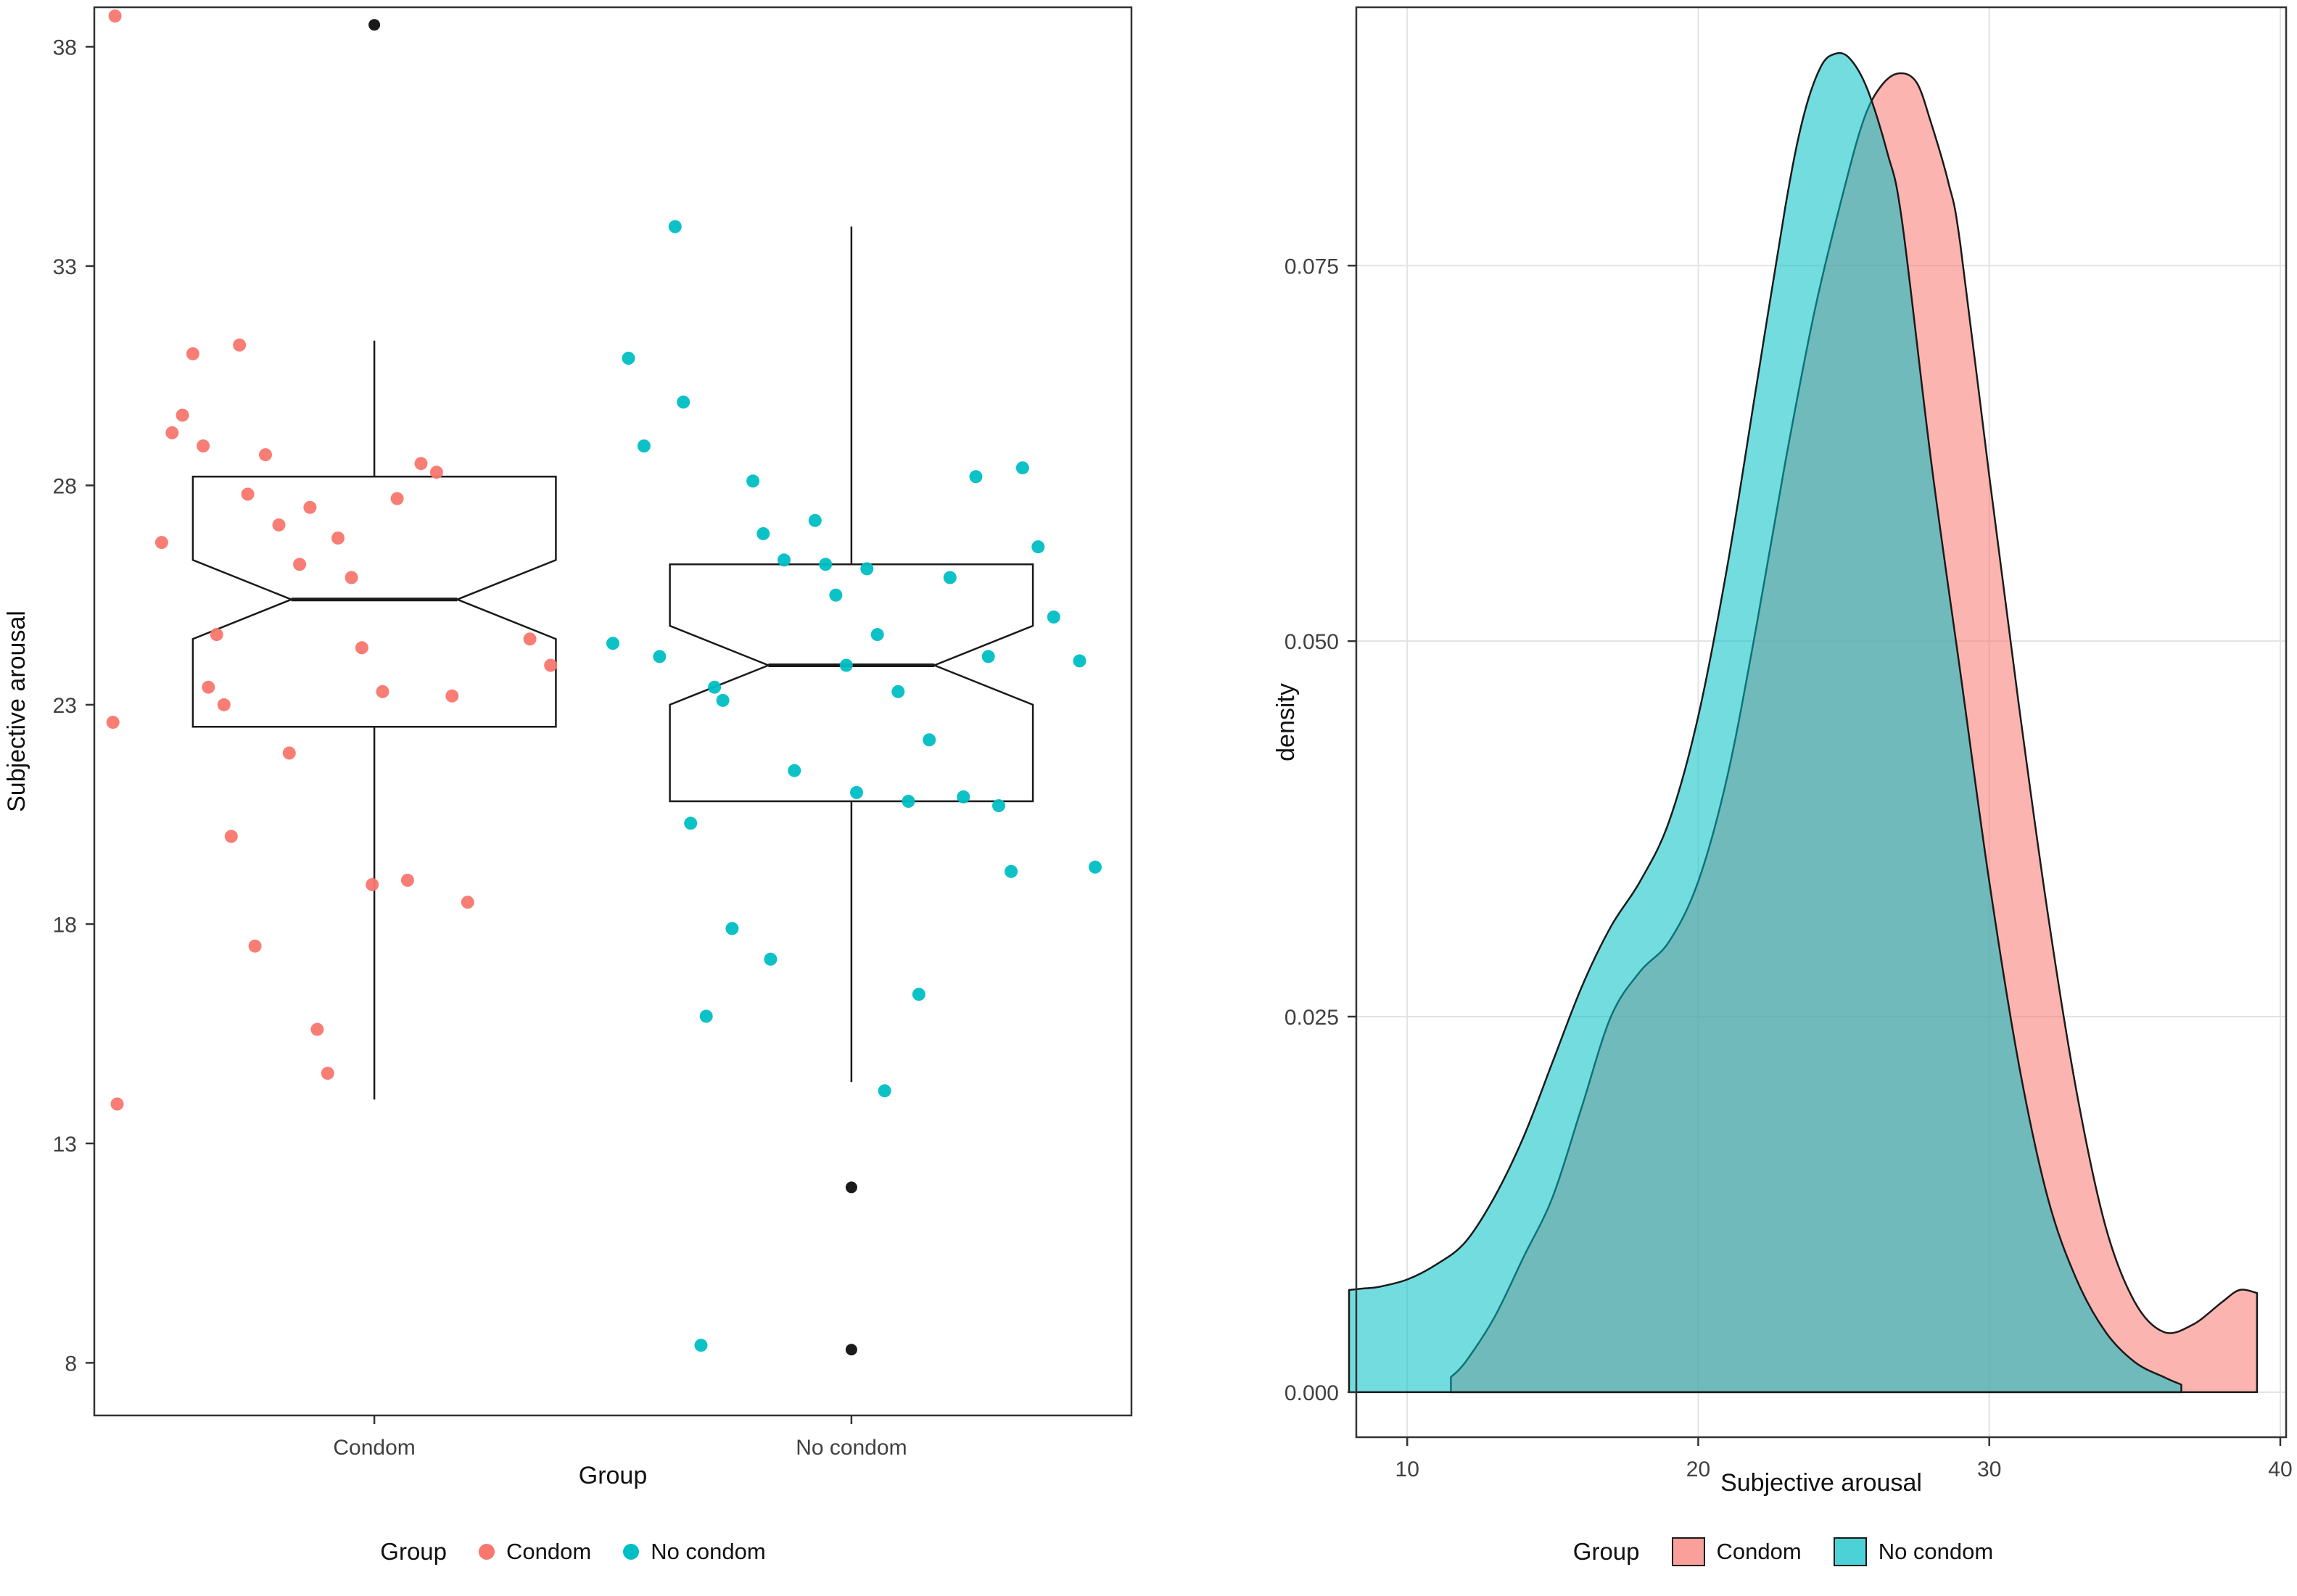  I want to click on x-category-label: No condom, so click(851, 1448).